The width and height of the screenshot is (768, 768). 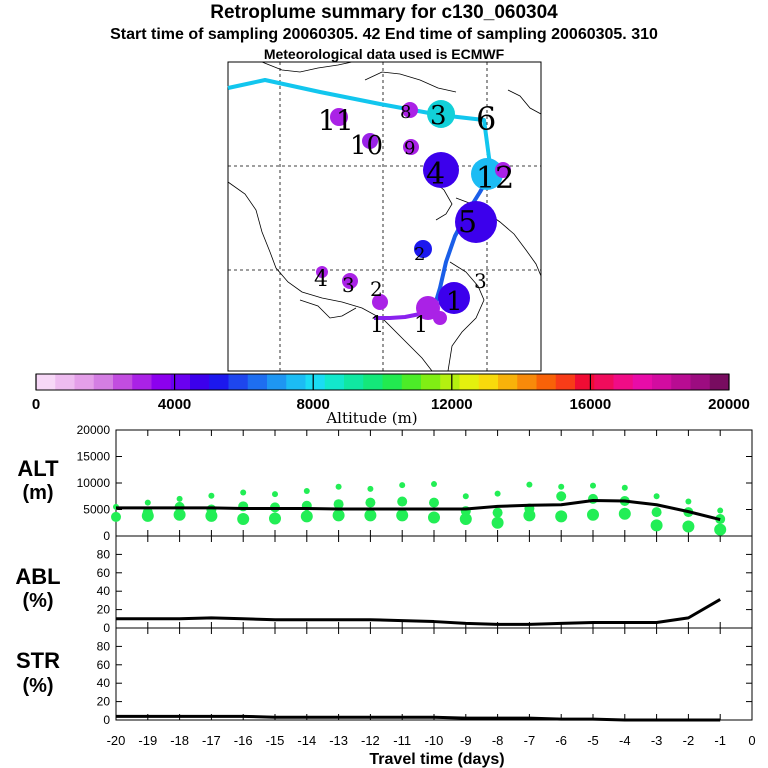 What do you see at coordinates (466, 740) in the screenshot?
I see `x-tick-label: -9` at bounding box center [466, 740].